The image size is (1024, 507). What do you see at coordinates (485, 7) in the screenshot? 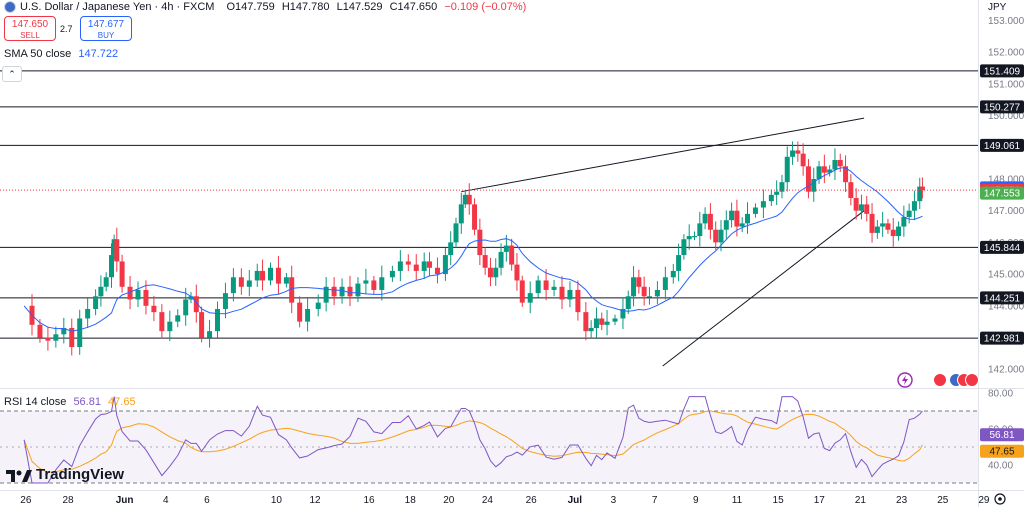
I see `change-value: −0.109 (−0.07%)` at bounding box center [485, 7].